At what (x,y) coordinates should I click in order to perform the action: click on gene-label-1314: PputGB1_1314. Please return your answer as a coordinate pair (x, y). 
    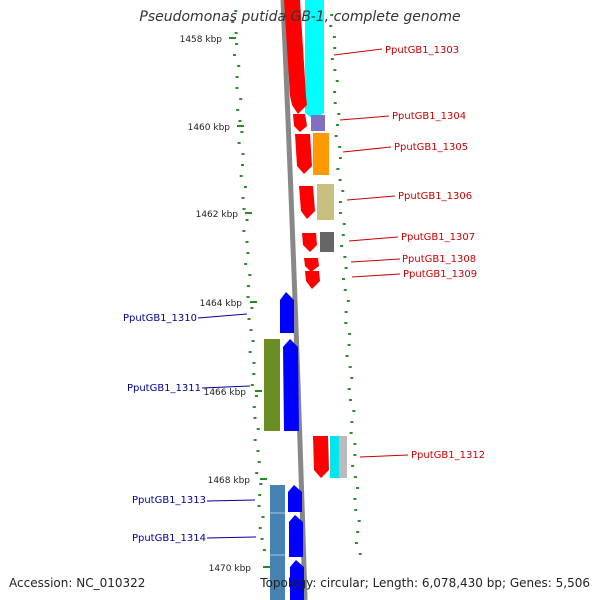
    Looking at the image, I should click on (194, 538).